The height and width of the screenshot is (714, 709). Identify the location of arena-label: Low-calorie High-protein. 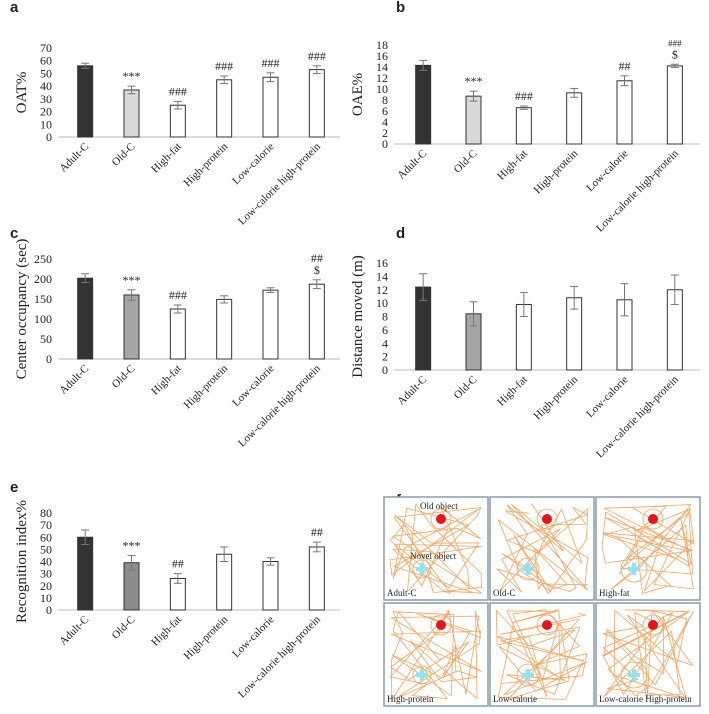
(645, 699).